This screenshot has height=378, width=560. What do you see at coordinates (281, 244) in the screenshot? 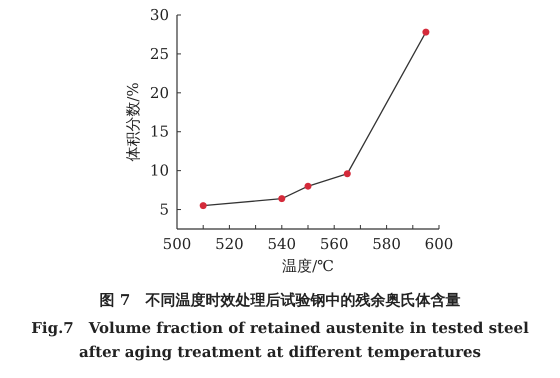
I see `x-tick-label: 540` at bounding box center [281, 244].